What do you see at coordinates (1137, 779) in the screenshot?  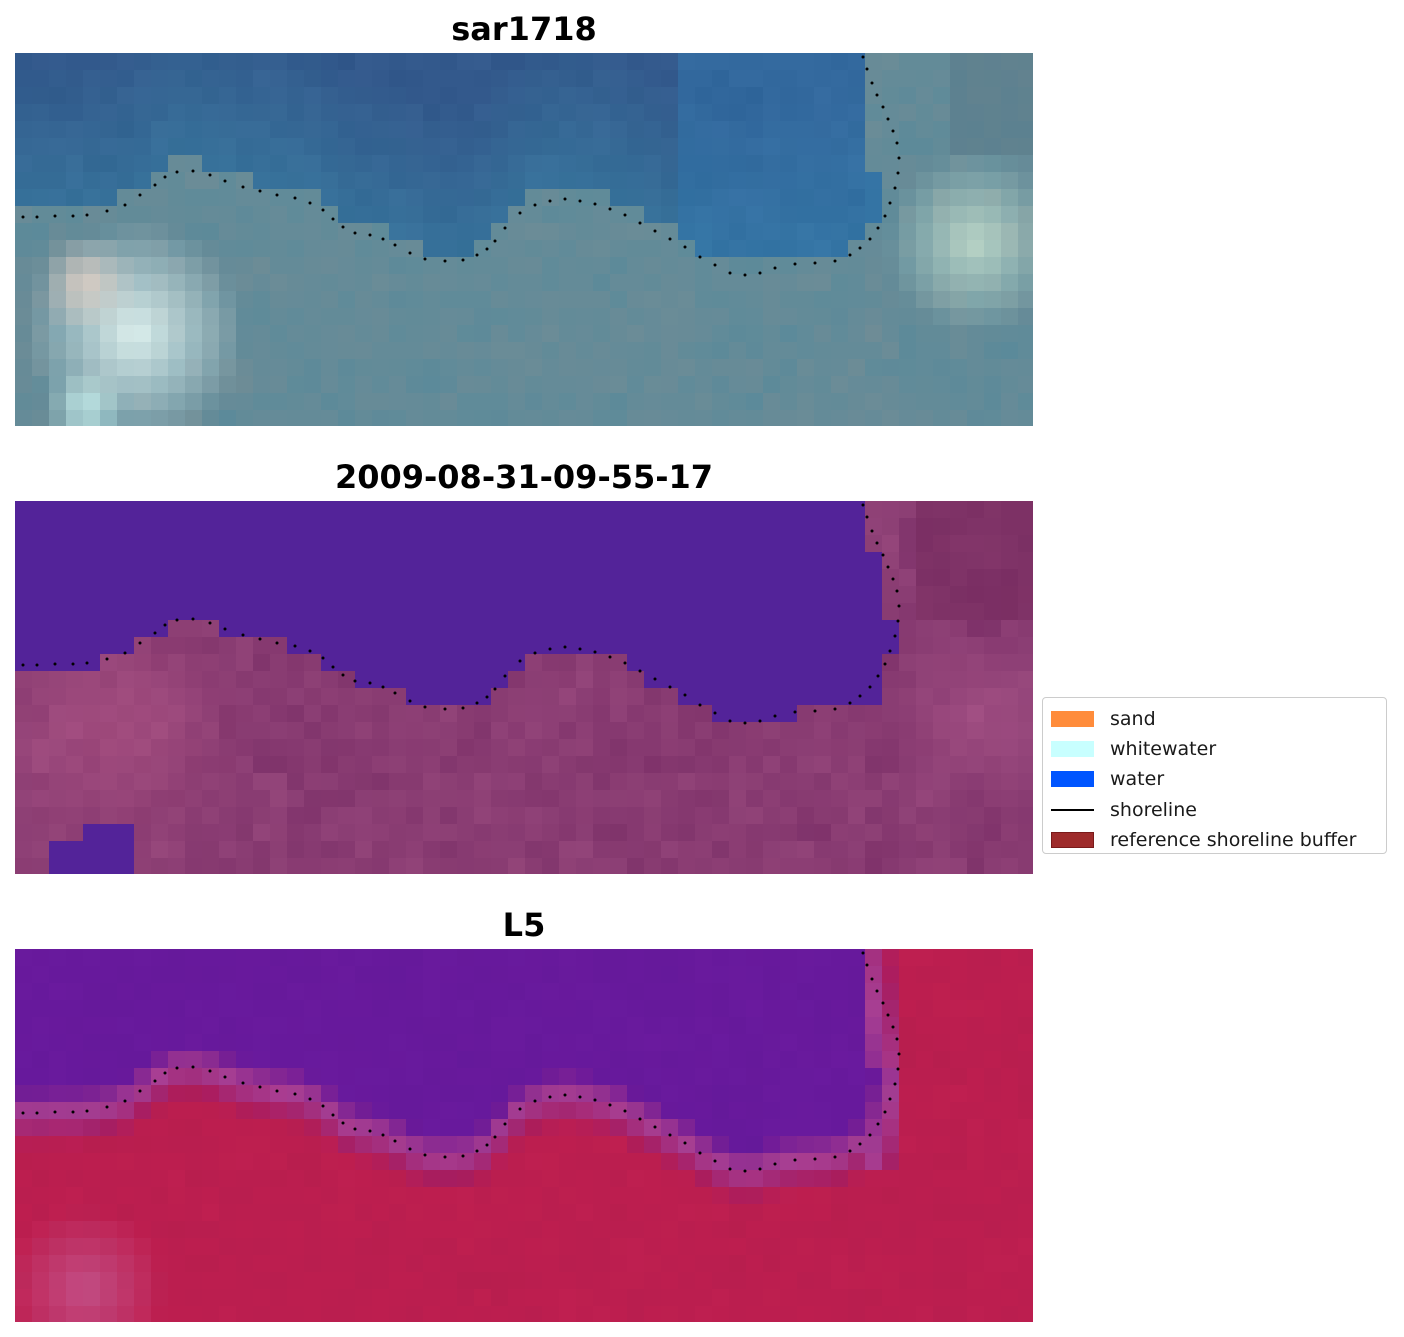 I see `legend-label: water` at bounding box center [1137, 779].